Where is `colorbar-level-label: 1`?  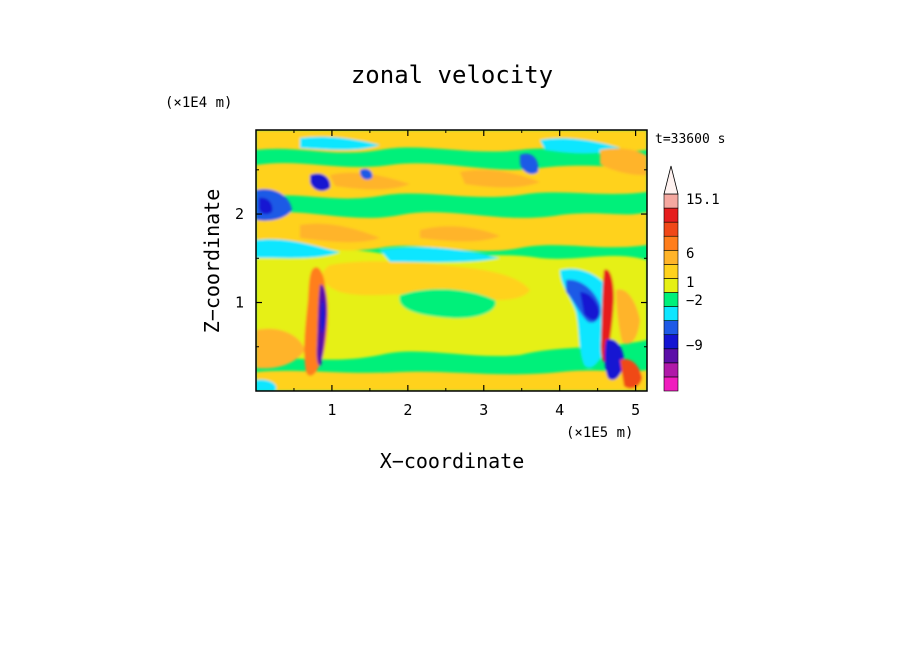
colorbar-level-label: 1 is located at coordinates (690, 283).